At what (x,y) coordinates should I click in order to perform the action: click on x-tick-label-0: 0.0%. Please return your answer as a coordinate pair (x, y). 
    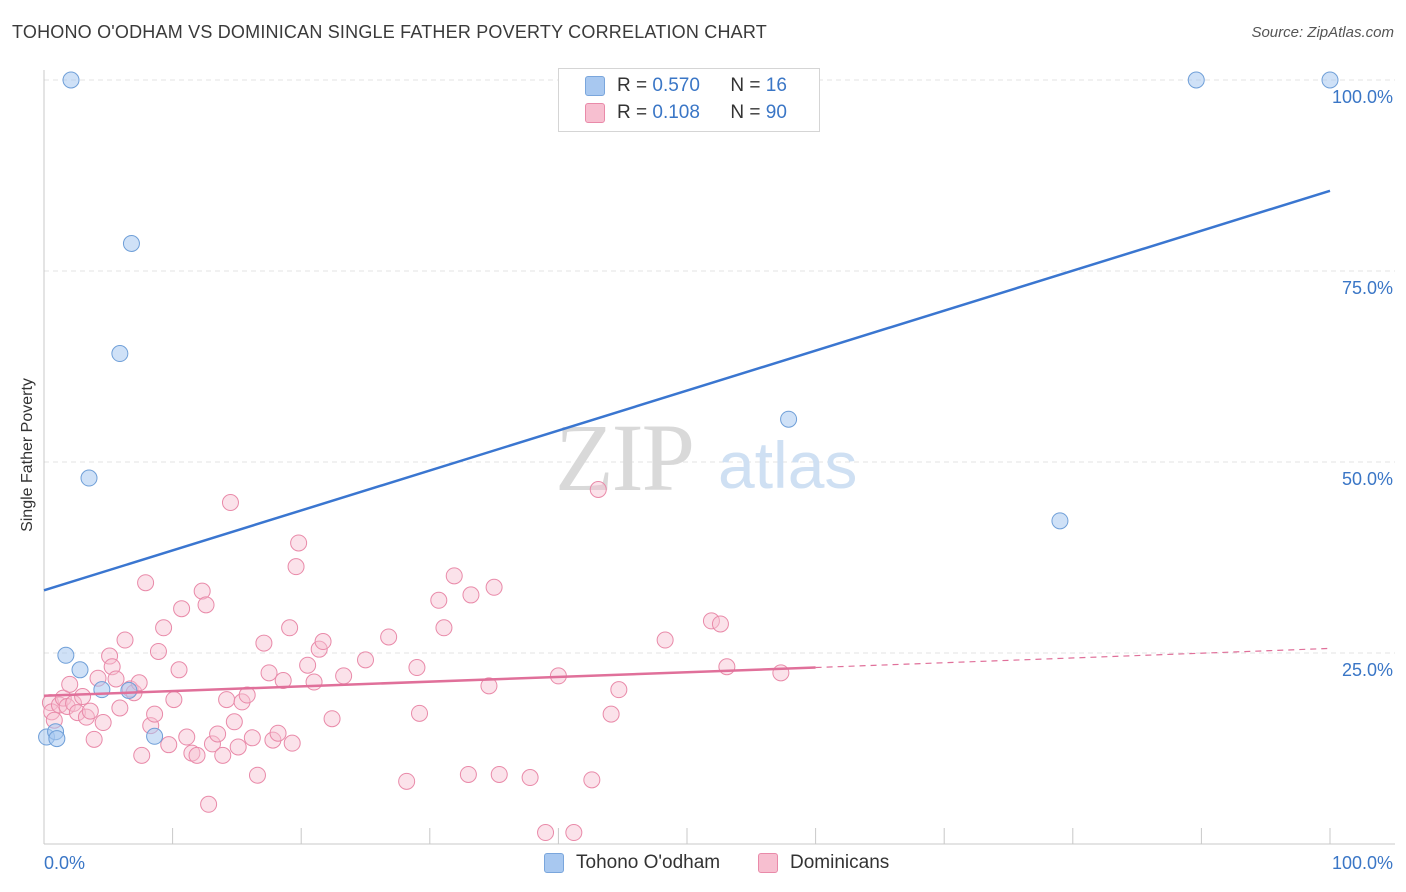
    Looking at the image, I should click on (64, 863).